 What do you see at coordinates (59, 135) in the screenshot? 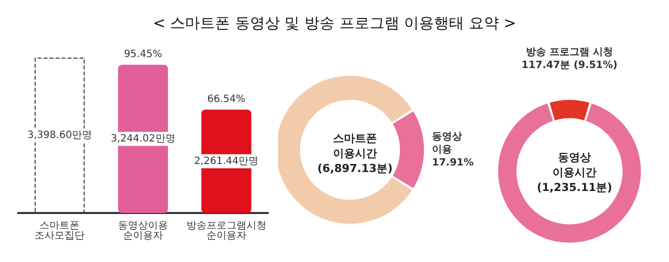
I see `data-label: 3,398.60만명` at bounding box center [59, 135].